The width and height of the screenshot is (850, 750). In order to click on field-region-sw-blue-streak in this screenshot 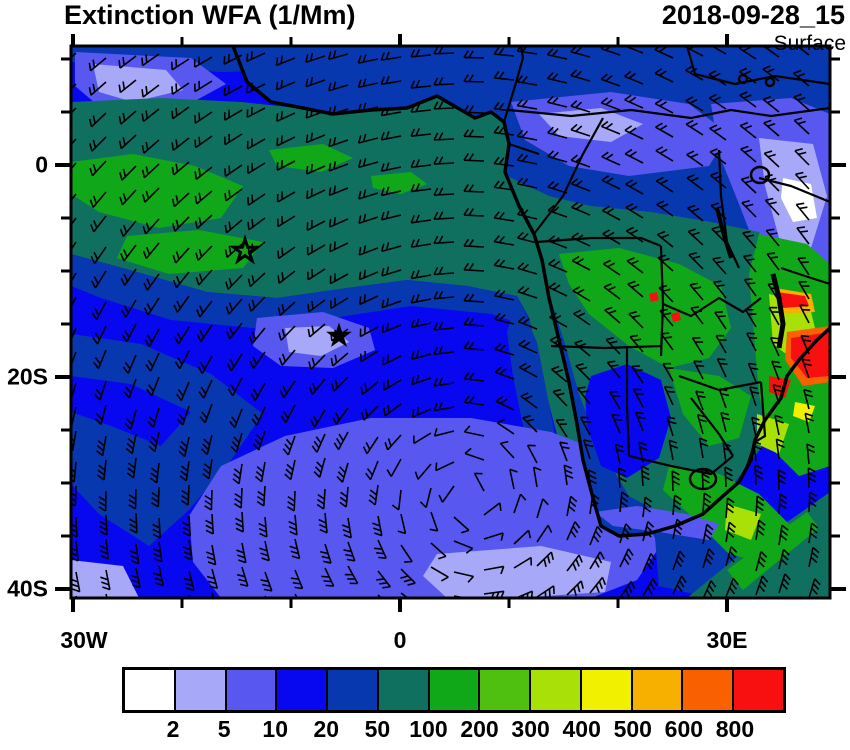, I will do `click(131, 411)`.